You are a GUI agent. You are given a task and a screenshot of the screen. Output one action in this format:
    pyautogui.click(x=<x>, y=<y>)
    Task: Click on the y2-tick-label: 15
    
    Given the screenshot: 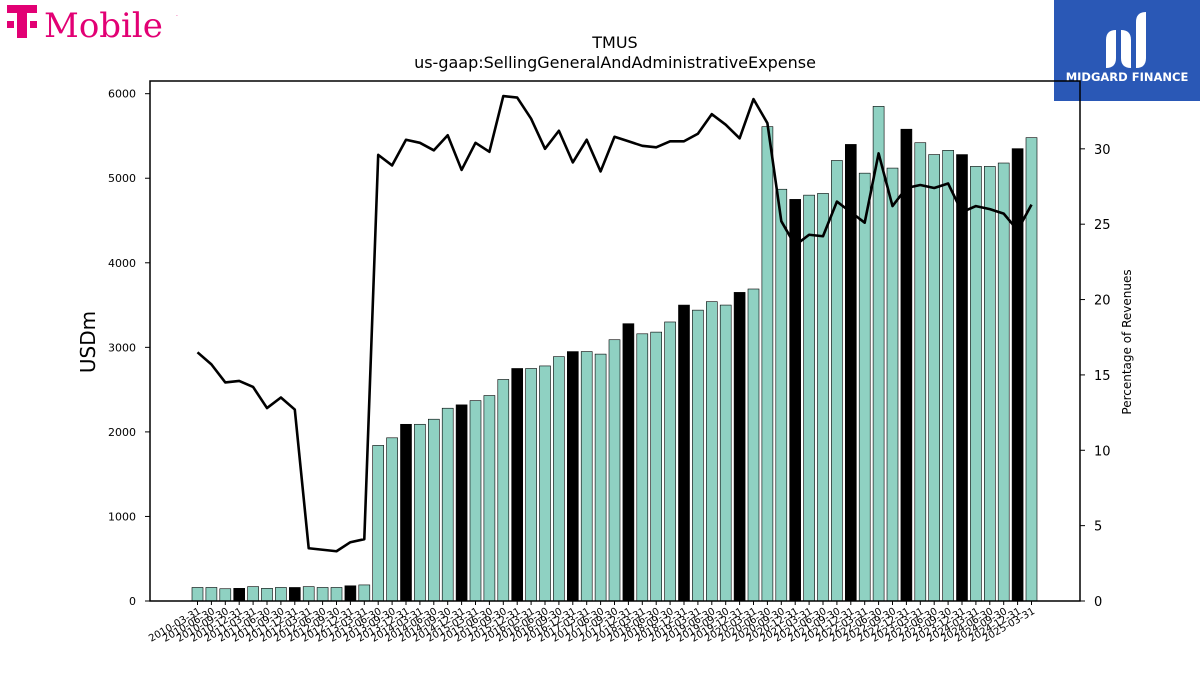 What is the action you would take?
    pyautogui.click(x=1102, y=376)
    